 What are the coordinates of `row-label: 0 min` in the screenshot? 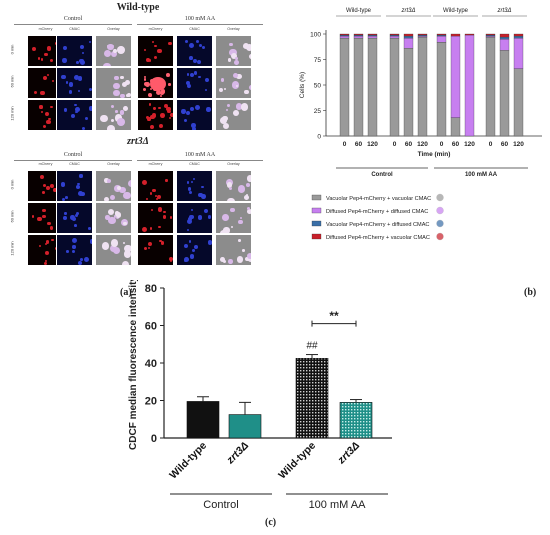 It's located at (12, 184).